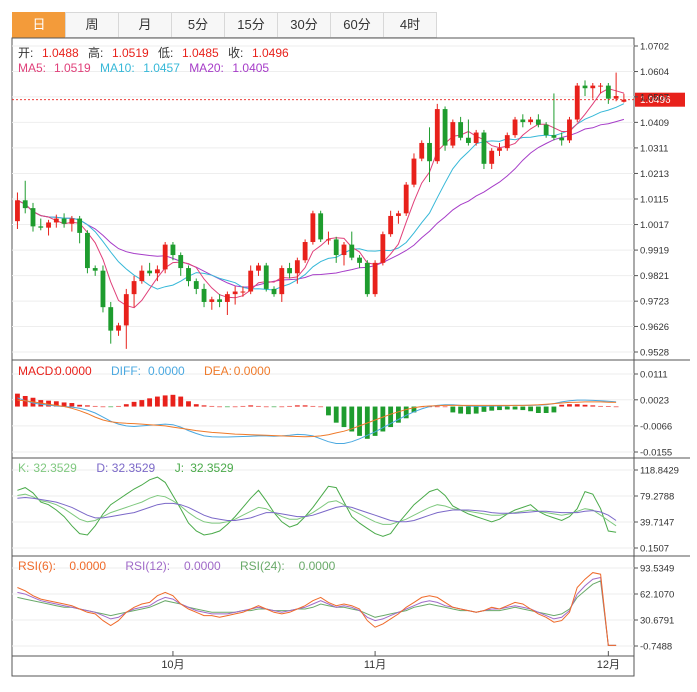 Image resolution: width=697 pixels, height=692 pixels. I want to click on tab-7: 4时, so click(410, 25).